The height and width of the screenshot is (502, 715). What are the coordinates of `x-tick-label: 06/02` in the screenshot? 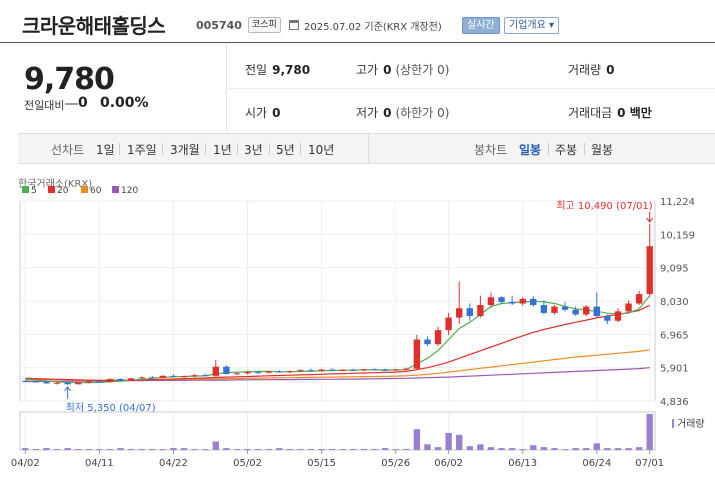 It's located at (448, 463).